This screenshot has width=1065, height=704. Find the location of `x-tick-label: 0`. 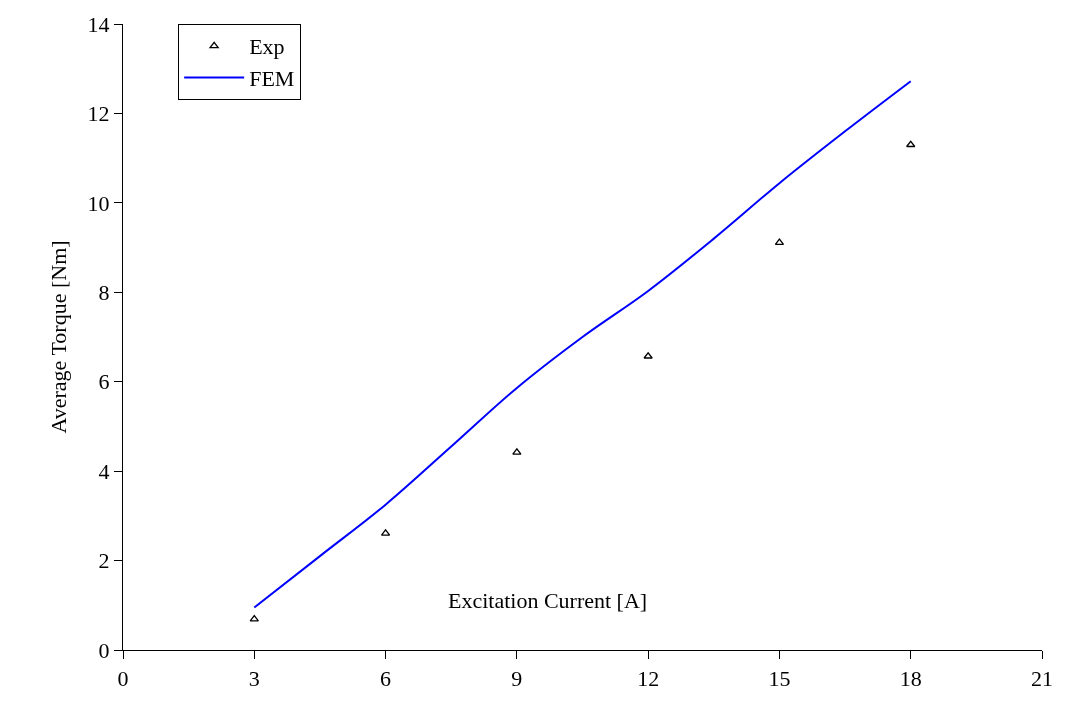

x-tick-label: 0 is located at coordinates (123, 678).